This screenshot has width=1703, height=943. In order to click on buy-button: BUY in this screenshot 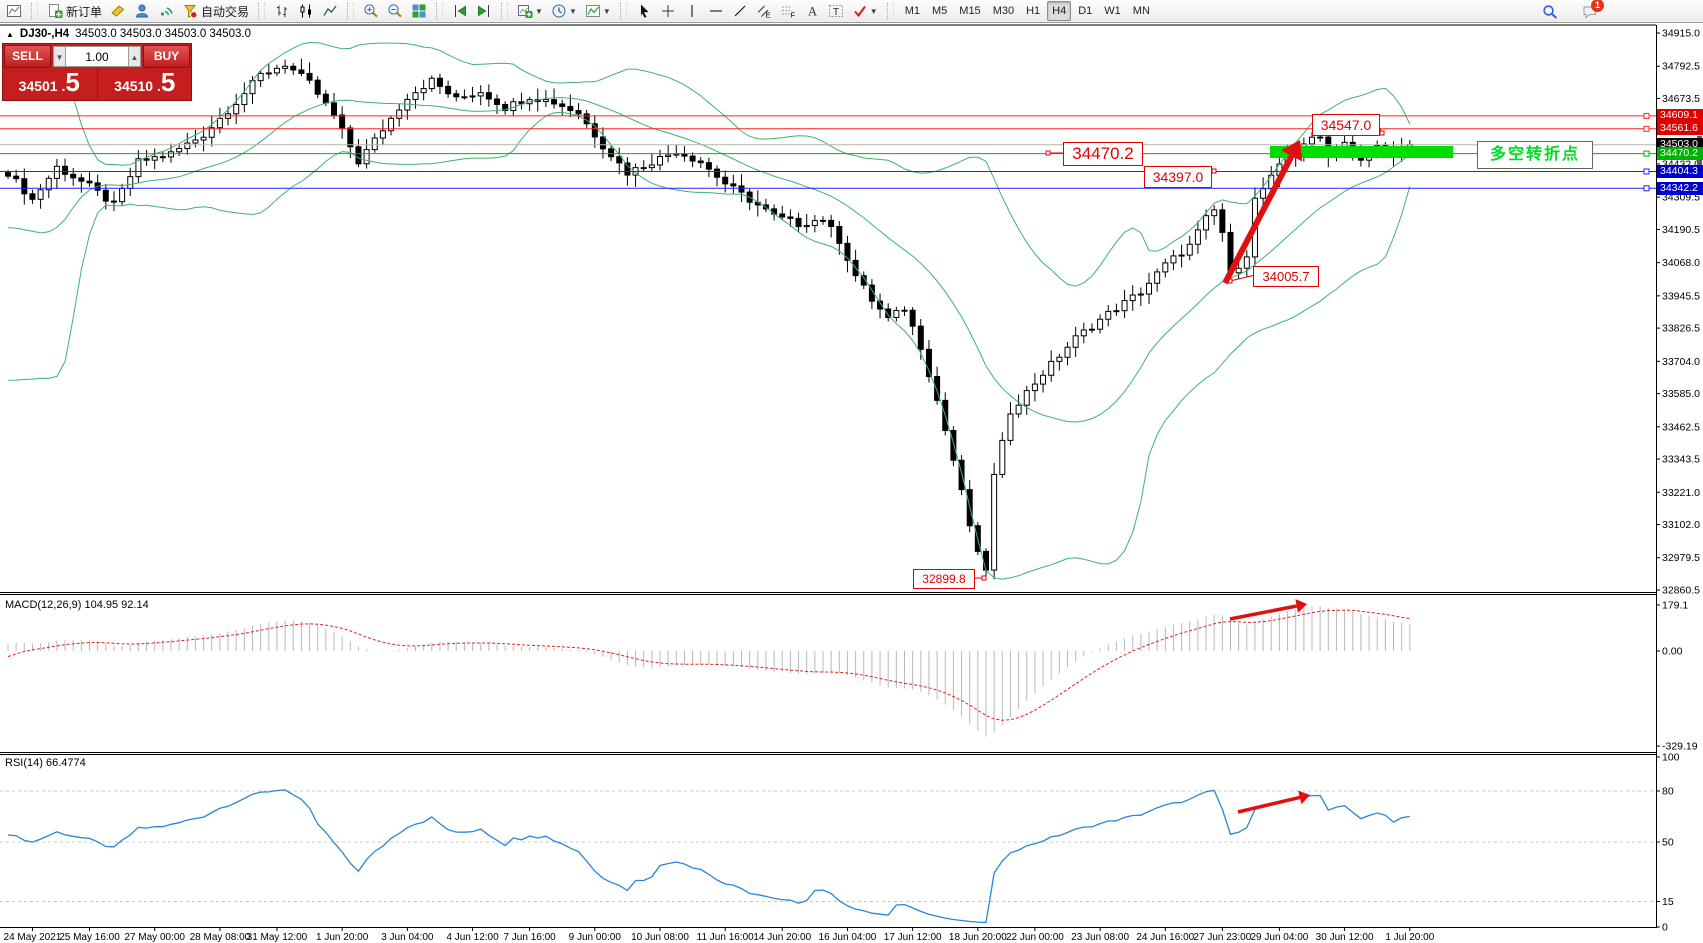, I will do `click(166, 56)`.